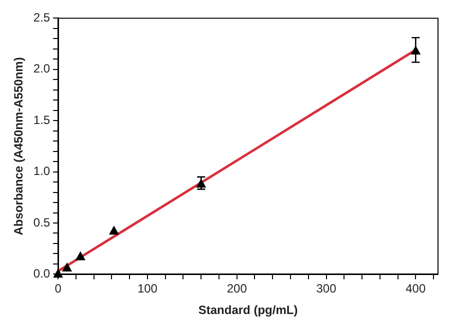 The image size is (455, 330). I want to click on y-tick-label: 0.5, so click(41, 222).